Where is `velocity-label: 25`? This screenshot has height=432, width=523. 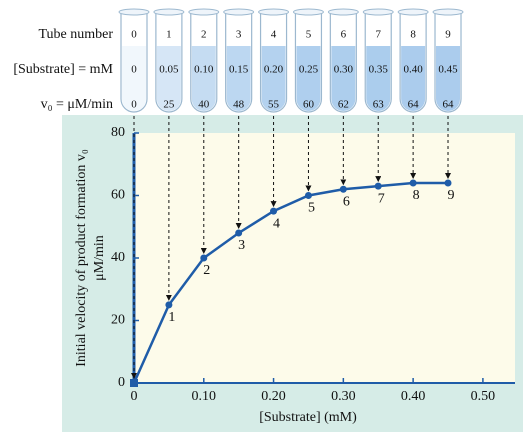
velocity-label: 25 is located at coordinates (169, 105).